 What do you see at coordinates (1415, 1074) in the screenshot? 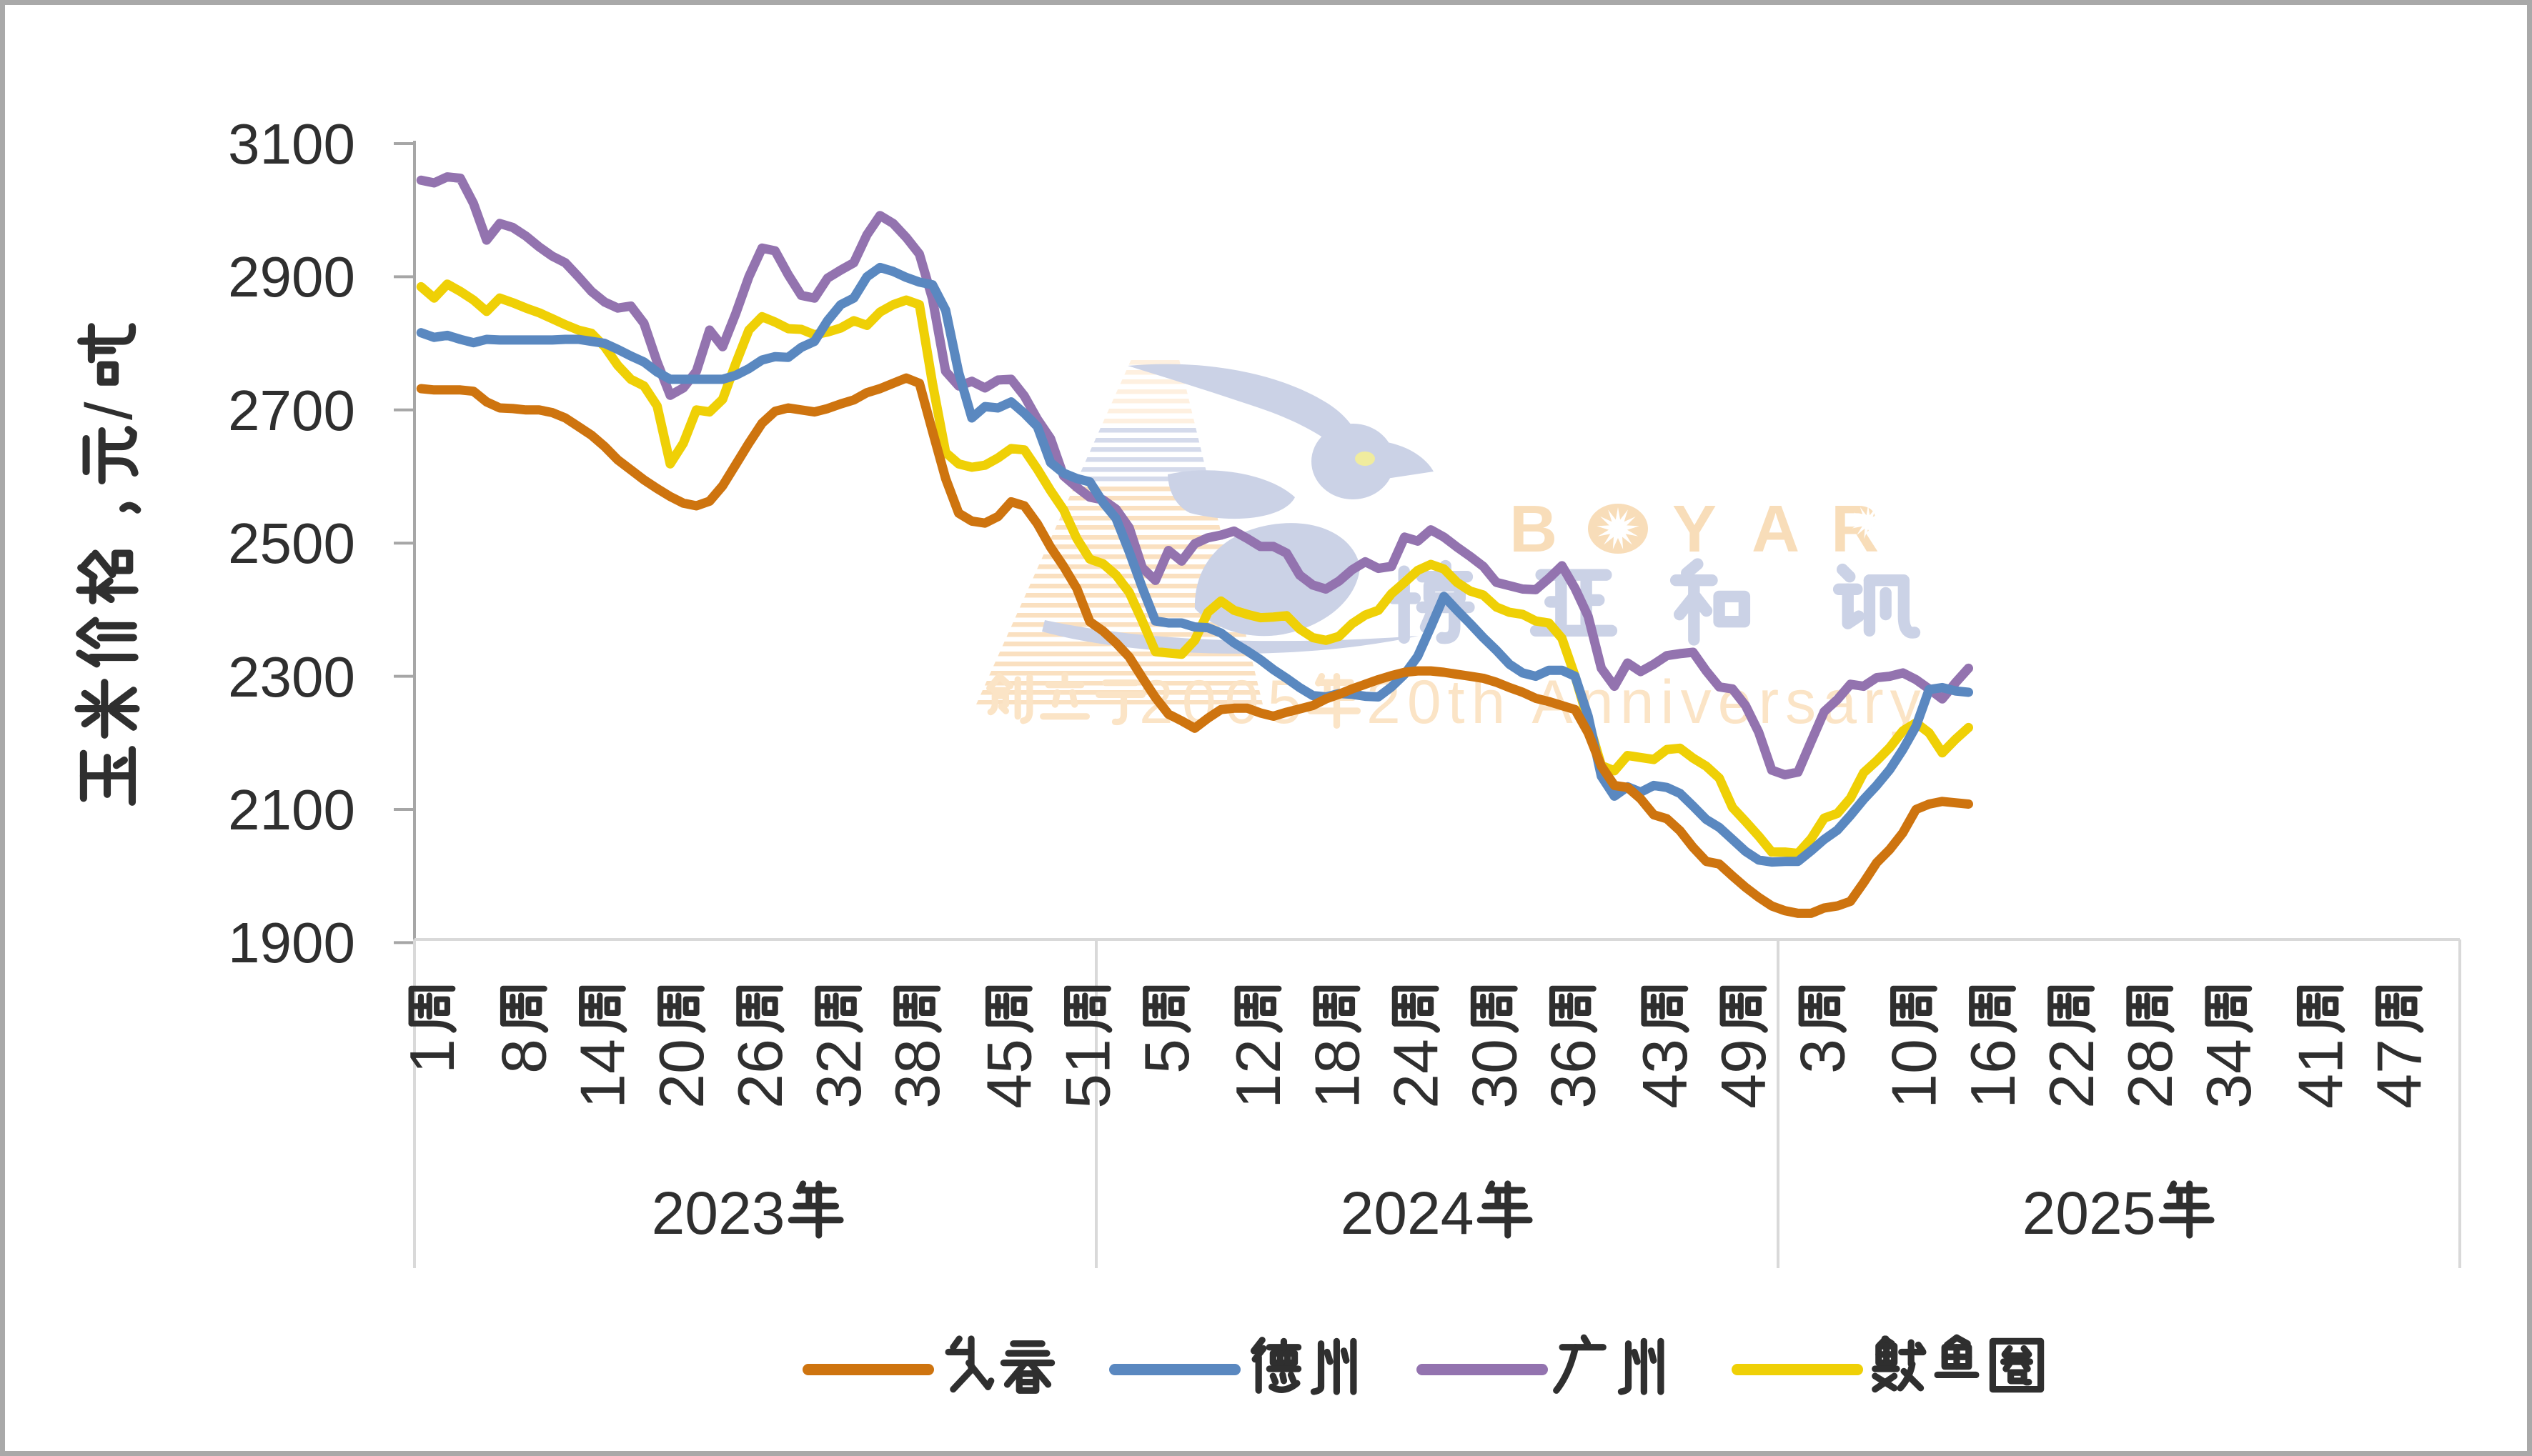
I see `svg-text: 24` at bounding box center [1415, 1074].